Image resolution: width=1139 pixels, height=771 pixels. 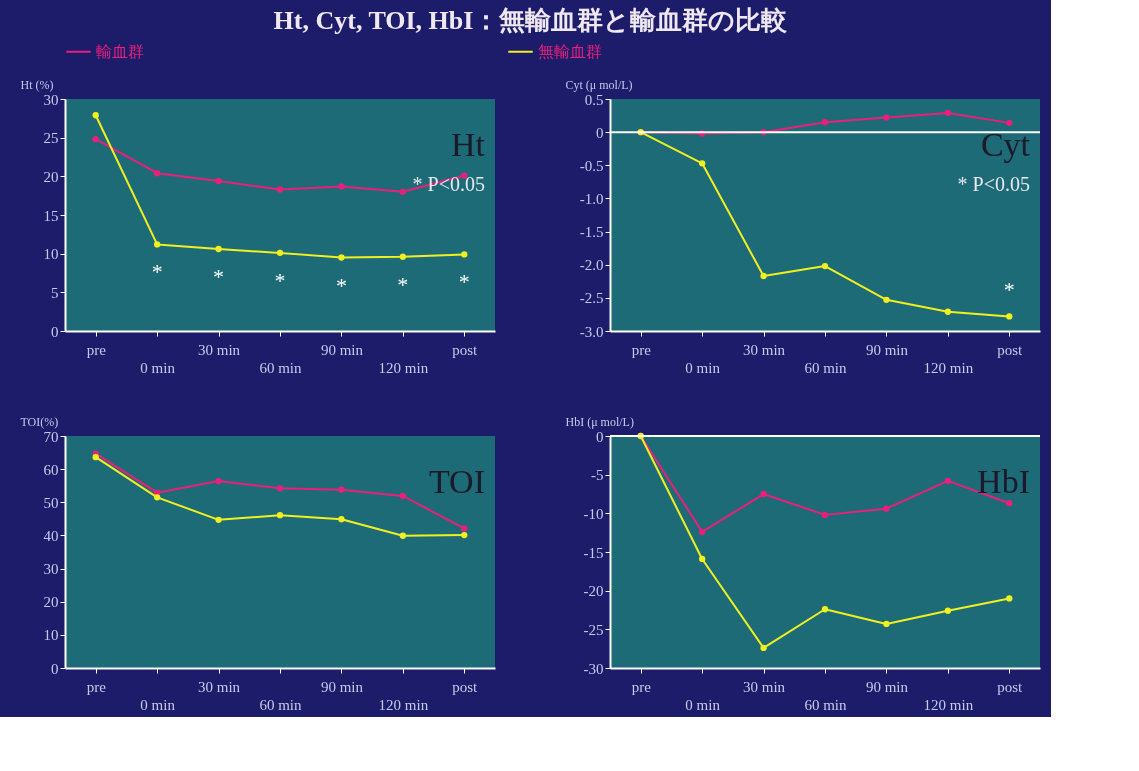 I want to click on y-tick-label: 50, so click(x=51, y=502).